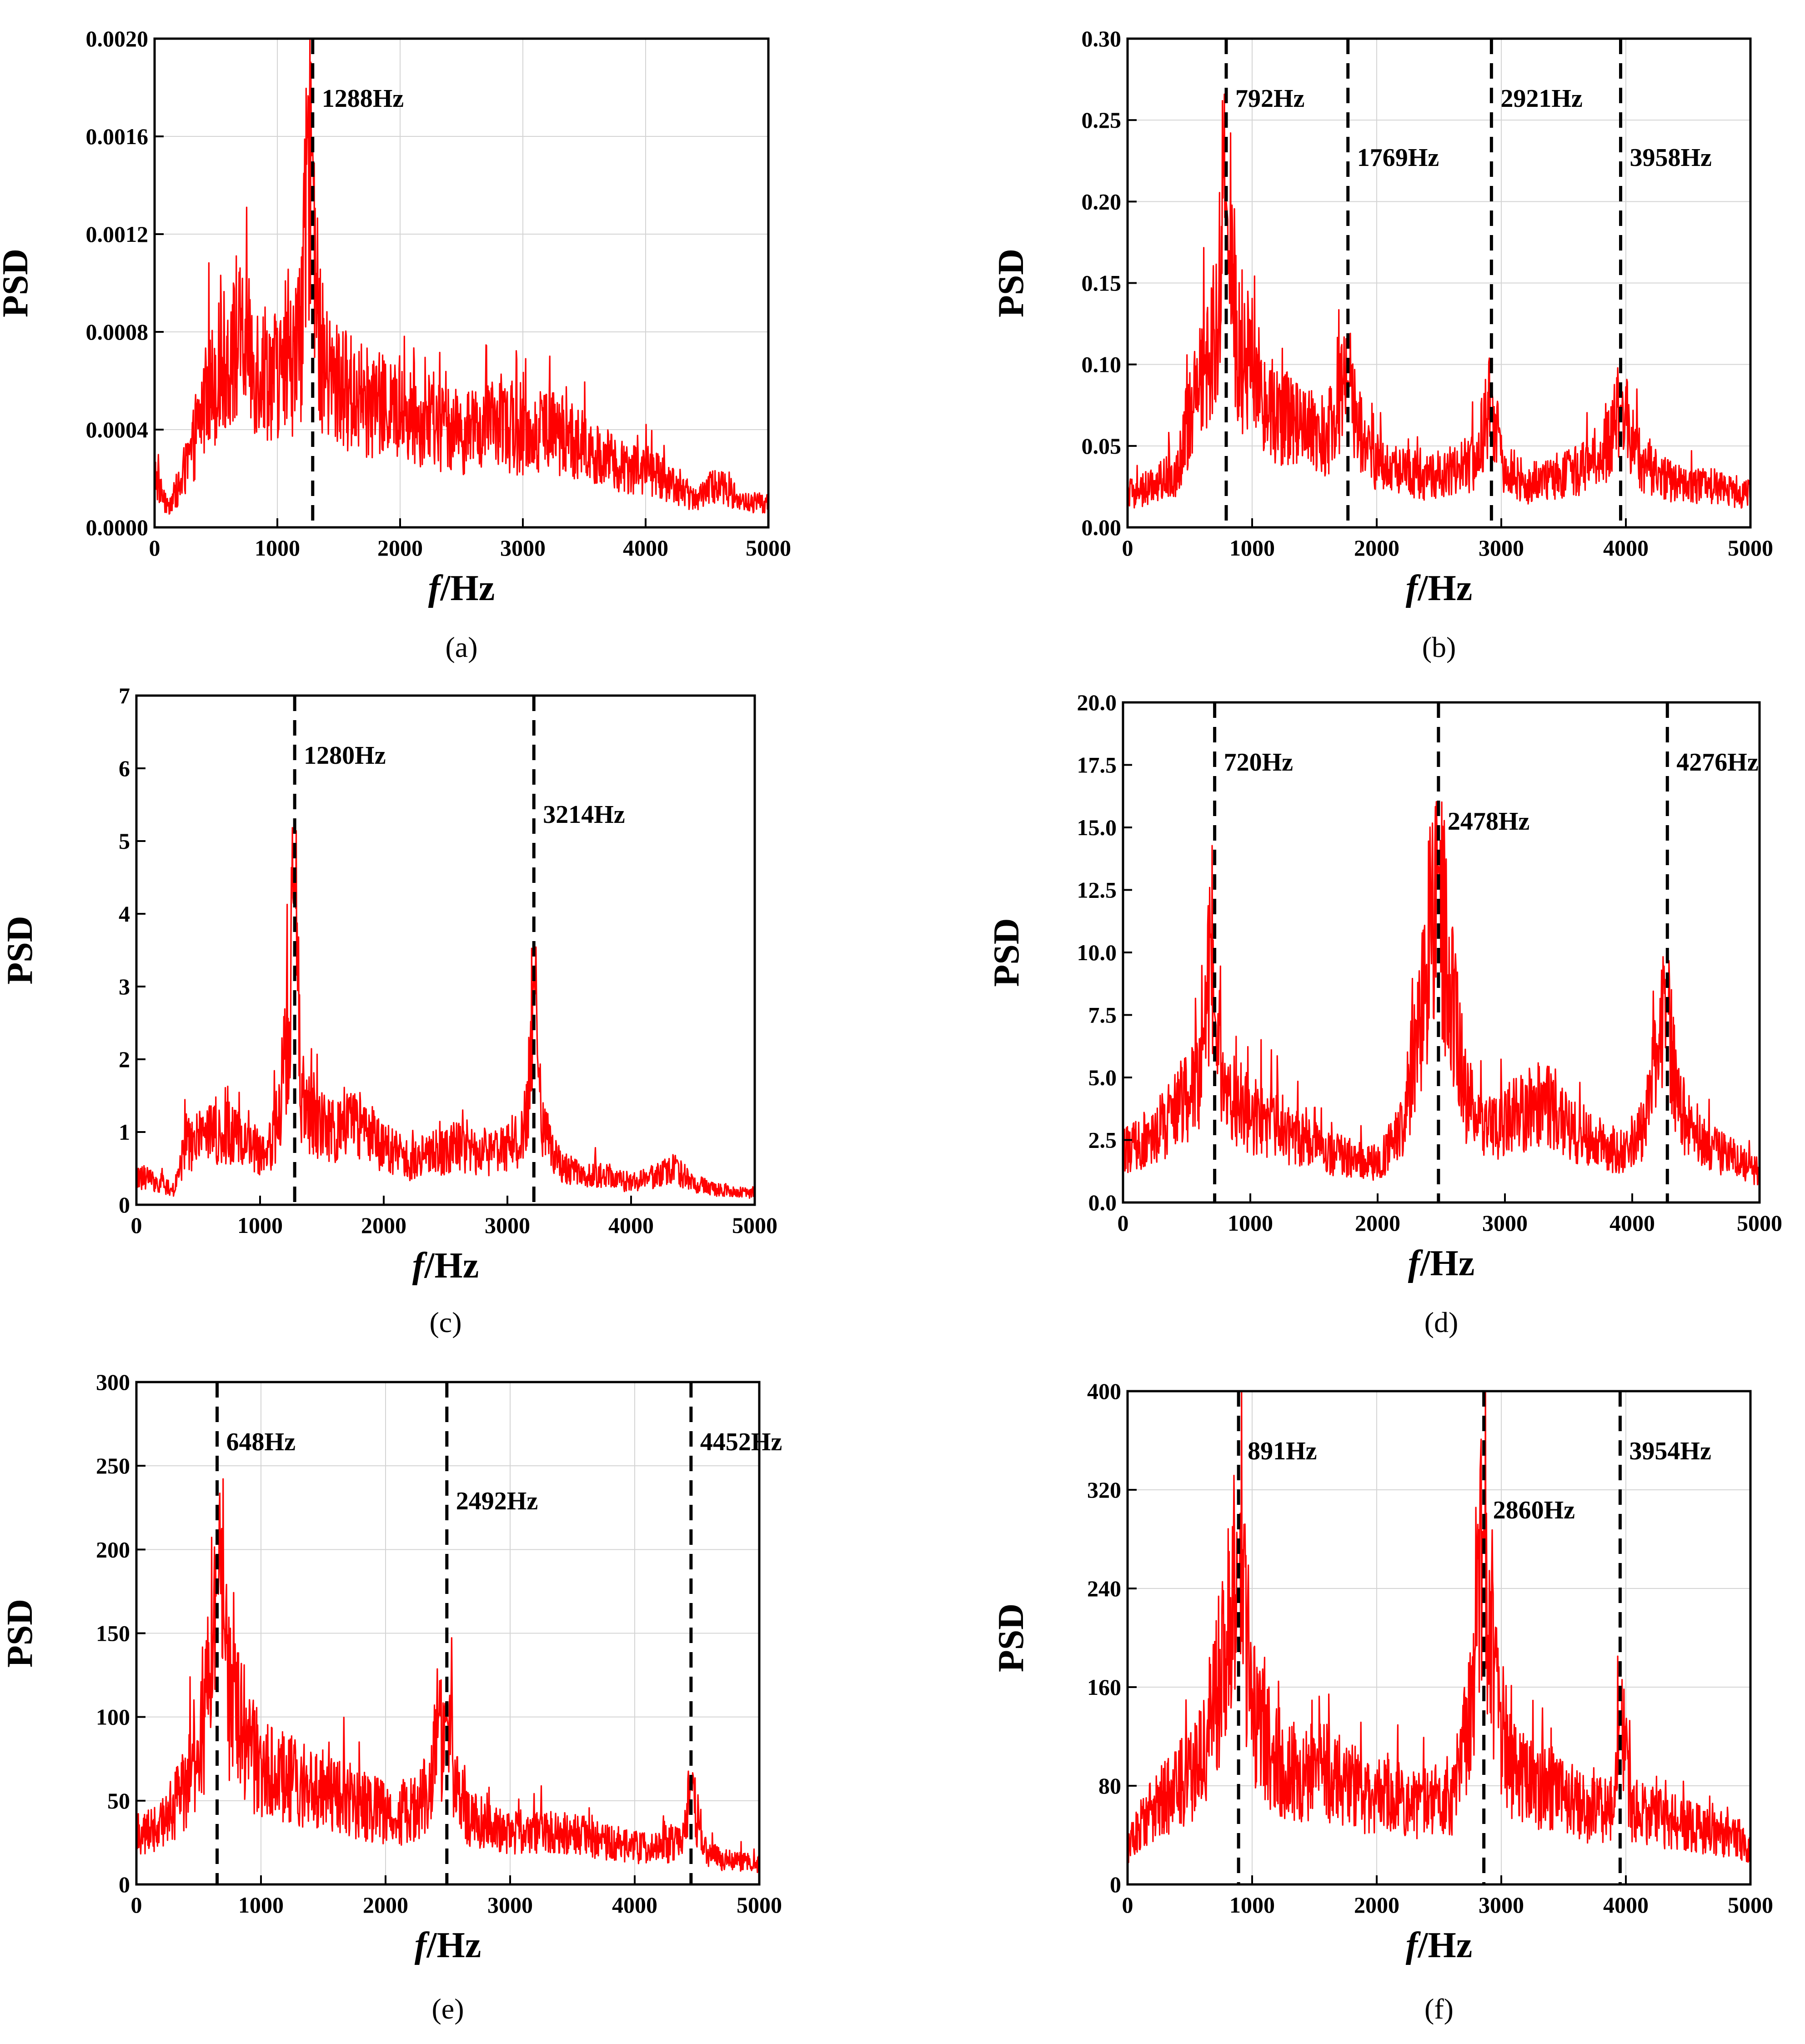  I want to click on y-tick-label: 0.30, so click(1102, 39).